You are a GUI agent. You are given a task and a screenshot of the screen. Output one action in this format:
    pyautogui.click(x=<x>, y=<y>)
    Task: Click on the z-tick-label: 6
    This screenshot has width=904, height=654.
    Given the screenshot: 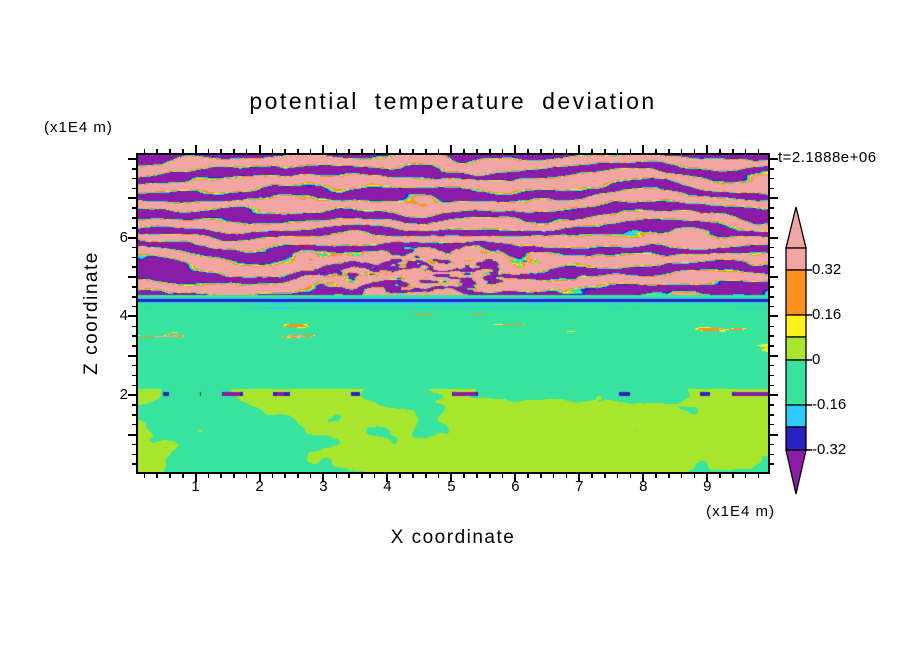 What is the action you would take?
    pyautogui.click(x=123, y=237)
    